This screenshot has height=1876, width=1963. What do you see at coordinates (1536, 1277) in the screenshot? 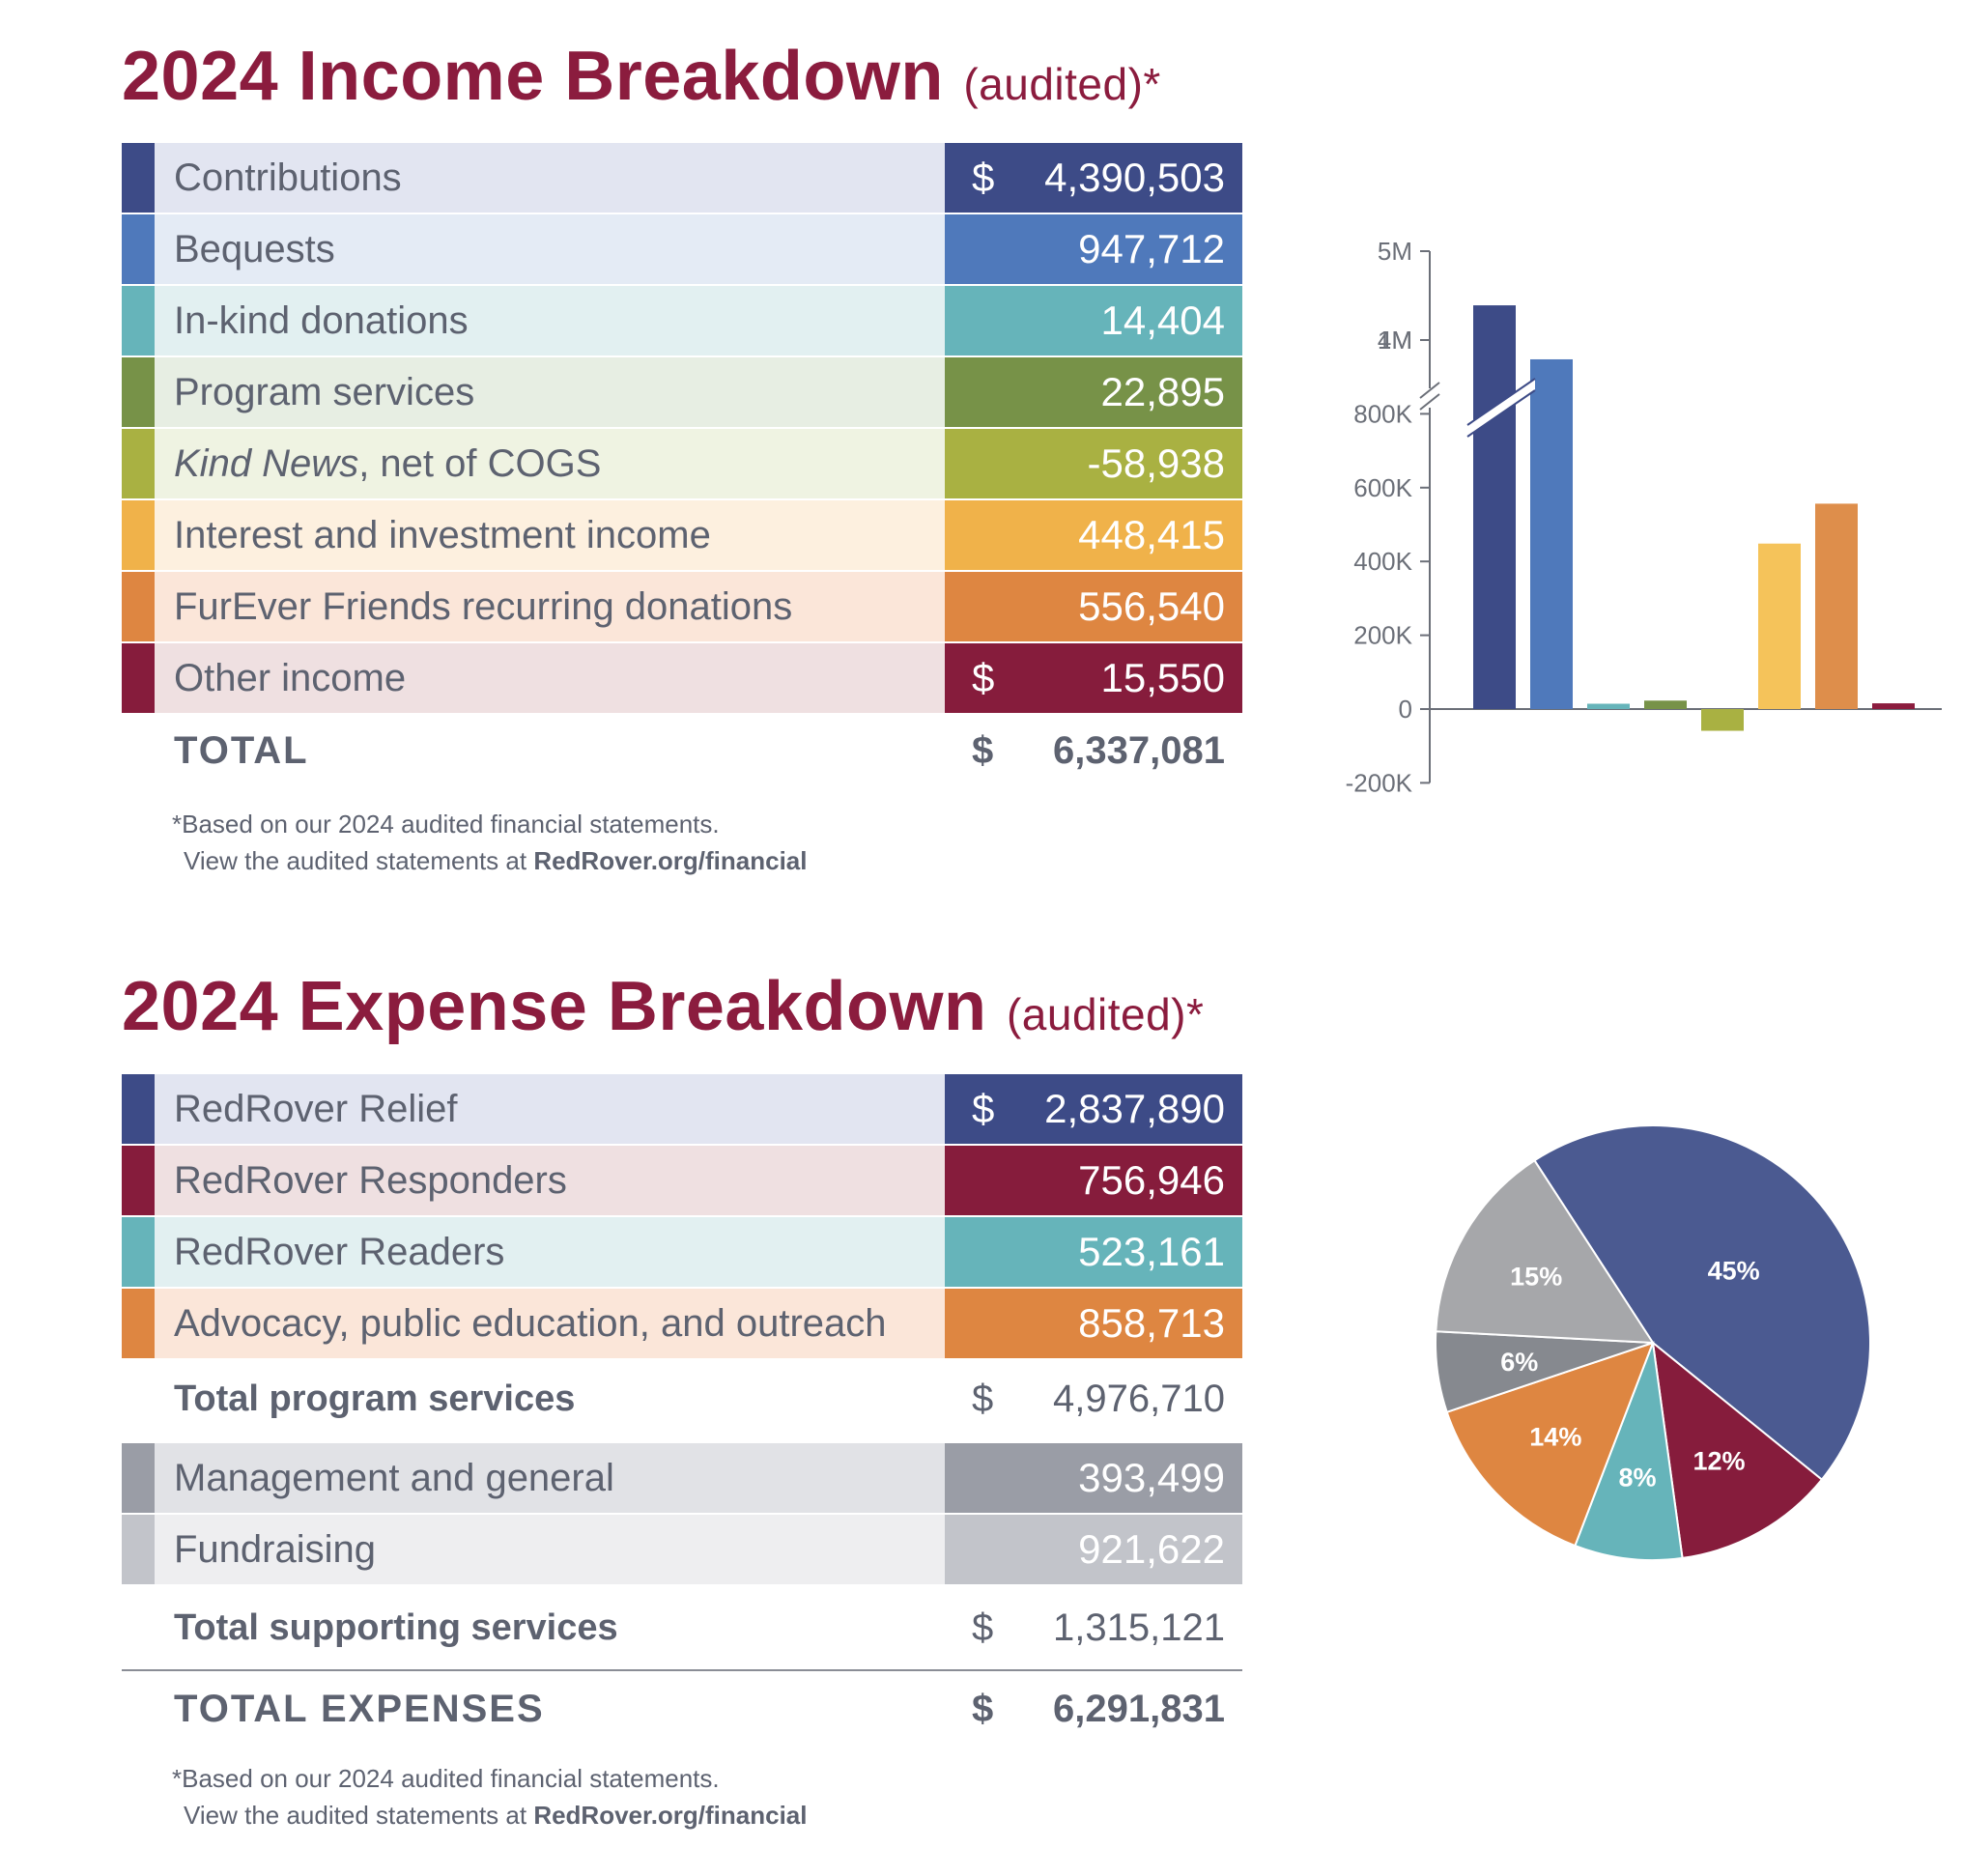
I see `pie-slice-label: 15%` at bounding box center [1536, 1277].